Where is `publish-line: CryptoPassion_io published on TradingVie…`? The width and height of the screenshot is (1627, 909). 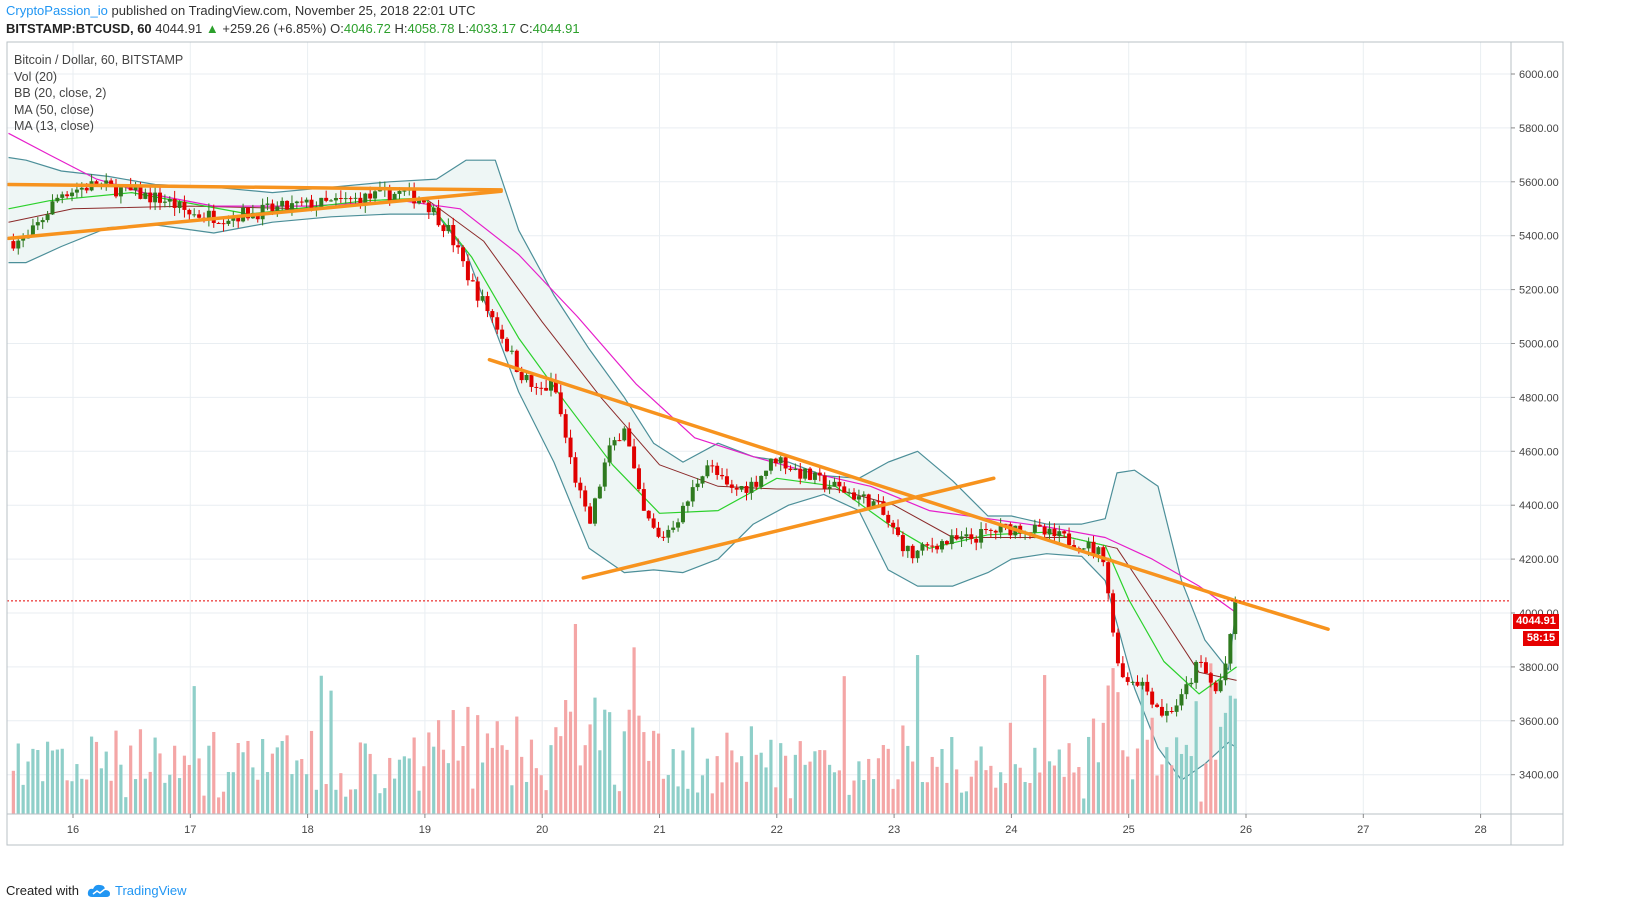 publish-line: CryptoPassion_io published on TradingVie… is located at coordinates (241, 10).